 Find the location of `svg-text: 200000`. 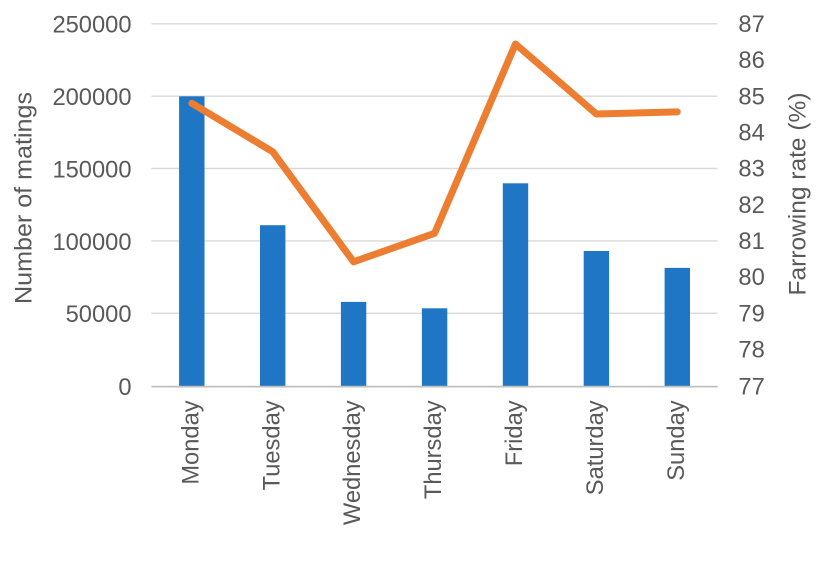

svg-text: 200000 is located at coordinates (91, 98).